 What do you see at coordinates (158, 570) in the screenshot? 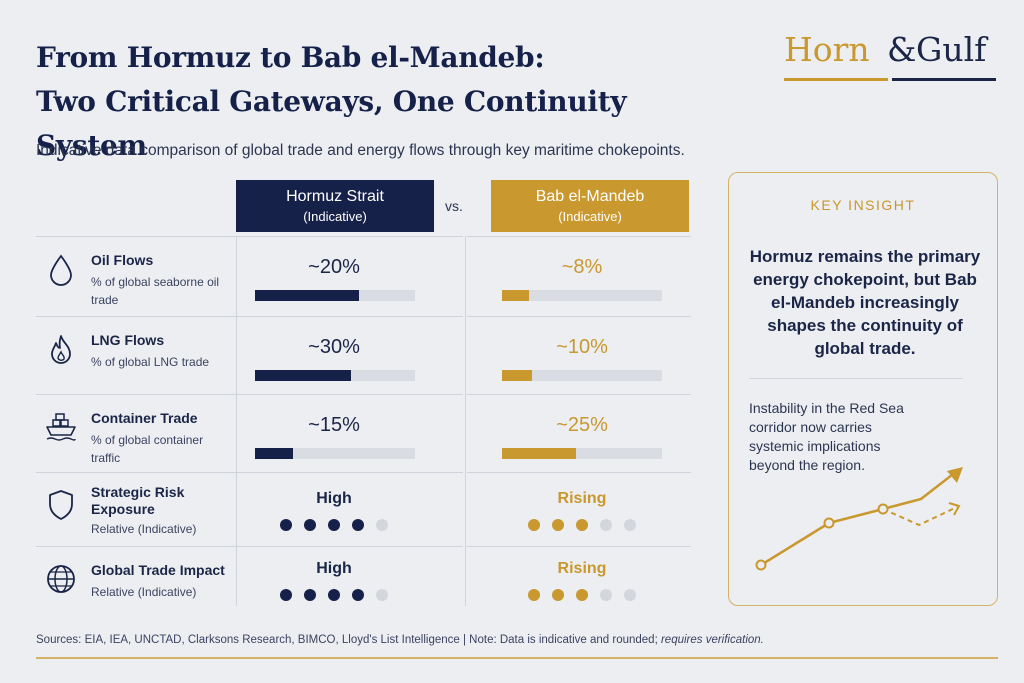
I see `row-label: Global Trade Impact` at bounding box center [158, 570].